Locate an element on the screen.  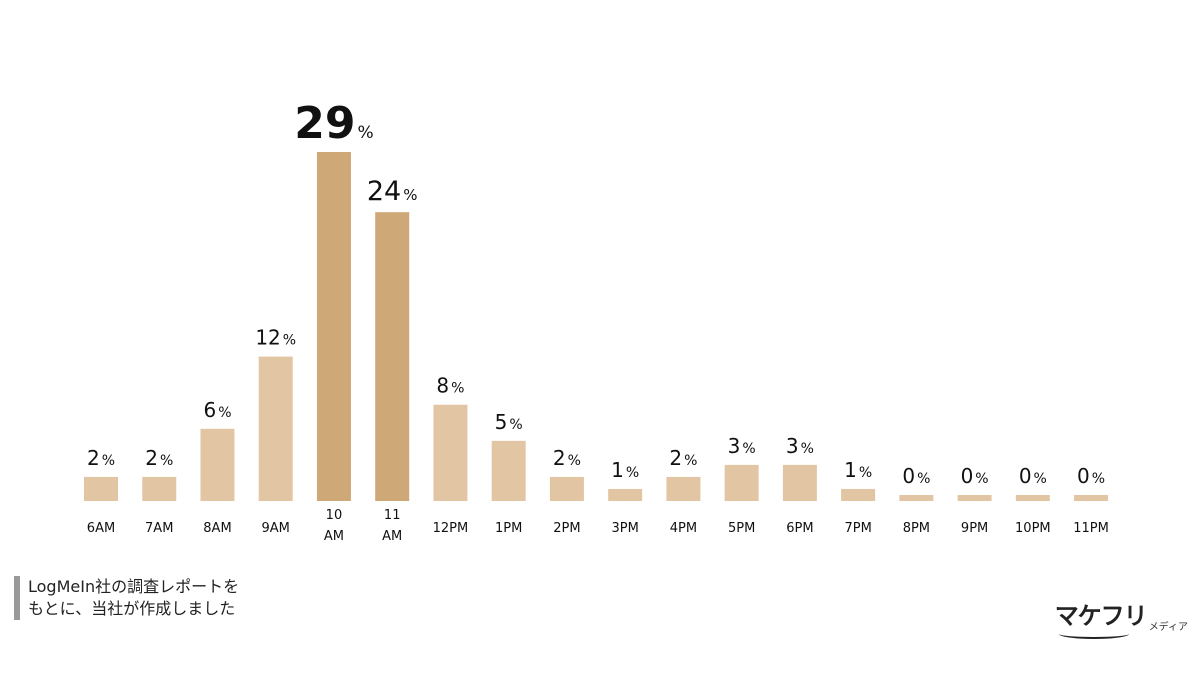
category-label-14: 8PM is located at coordinates (916, 528).